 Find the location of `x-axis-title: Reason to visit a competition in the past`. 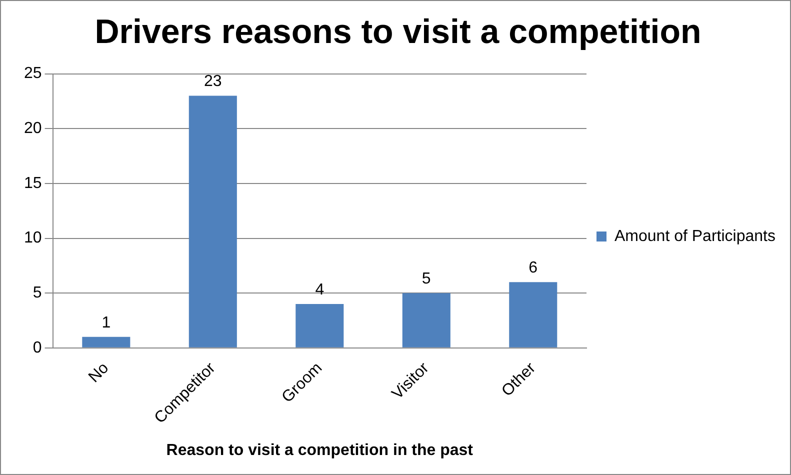

x-axis-title: Reason to visit a competition in the past is located at coordinates (320, 450).